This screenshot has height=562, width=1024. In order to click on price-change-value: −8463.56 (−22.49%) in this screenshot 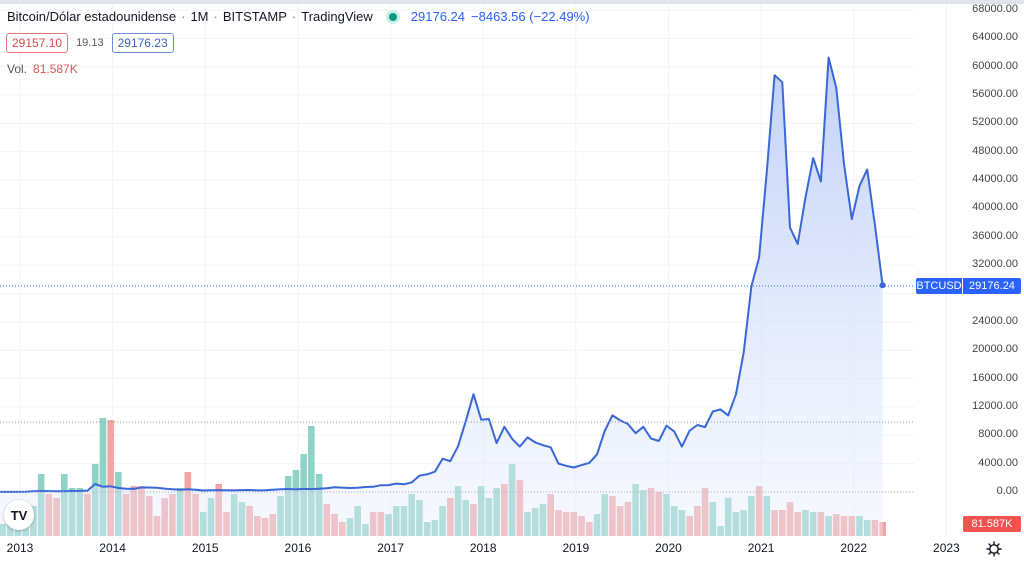, I will do `click(530, 16)`.